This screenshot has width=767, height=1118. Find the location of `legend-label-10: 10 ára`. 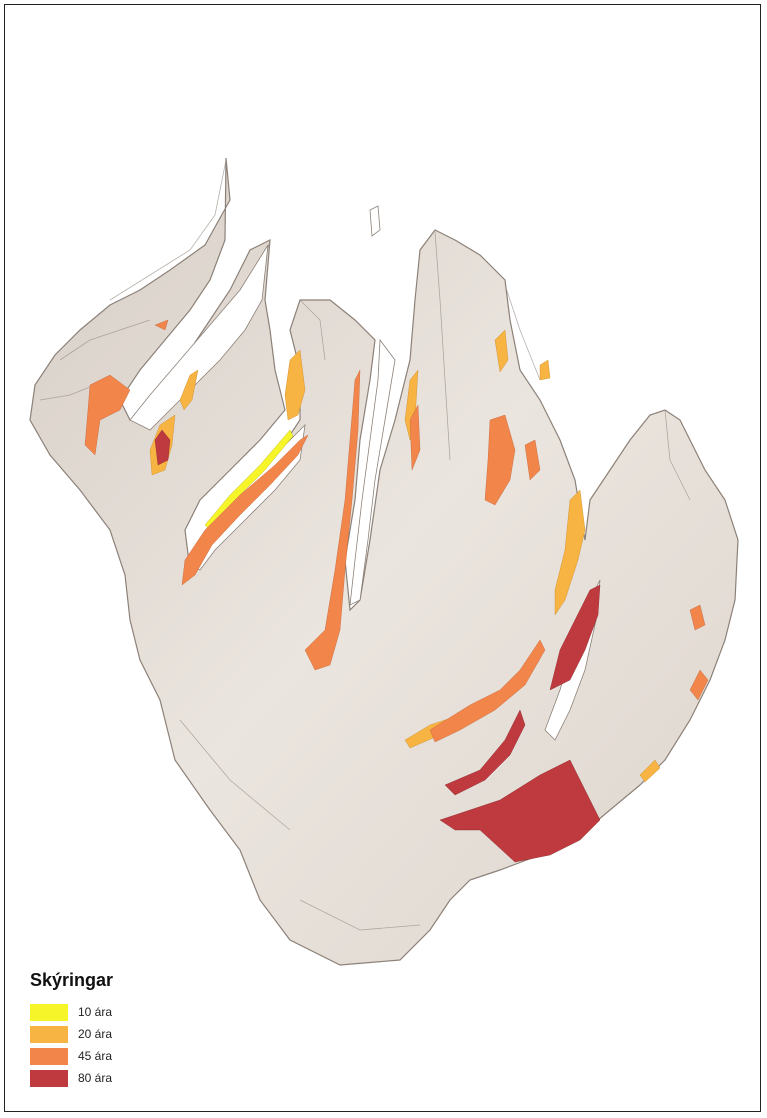

legend-label-10: 10 ára is located at coordinates (95, 1012).